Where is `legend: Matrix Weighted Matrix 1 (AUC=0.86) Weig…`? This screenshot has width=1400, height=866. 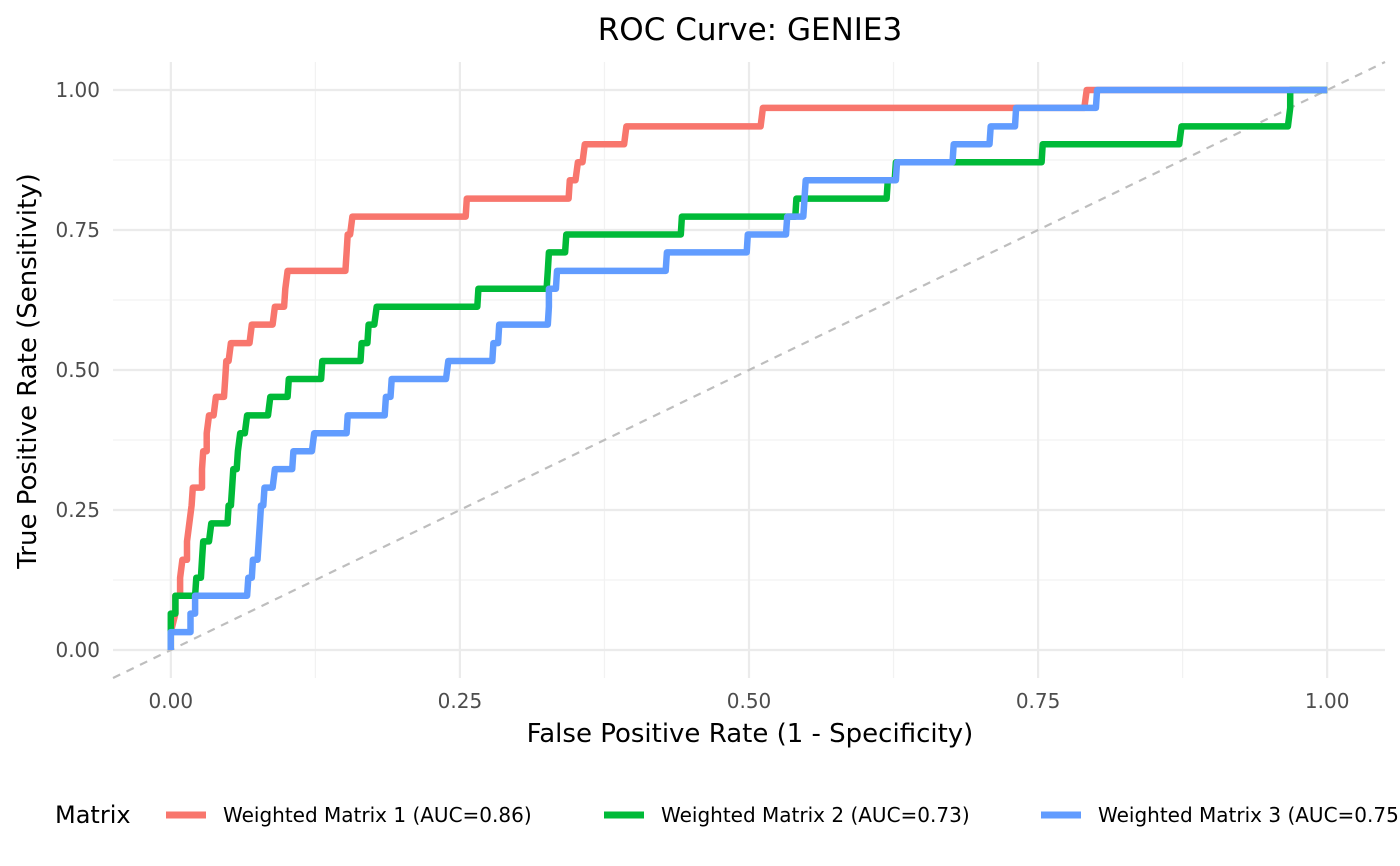 legend: Matrix Weighted Matrix 1 (AUC=0.86) Weig… is located at coordinates (727, 815).